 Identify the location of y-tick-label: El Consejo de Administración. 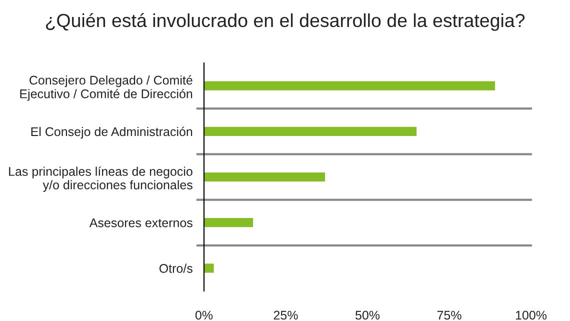
(111, 132).